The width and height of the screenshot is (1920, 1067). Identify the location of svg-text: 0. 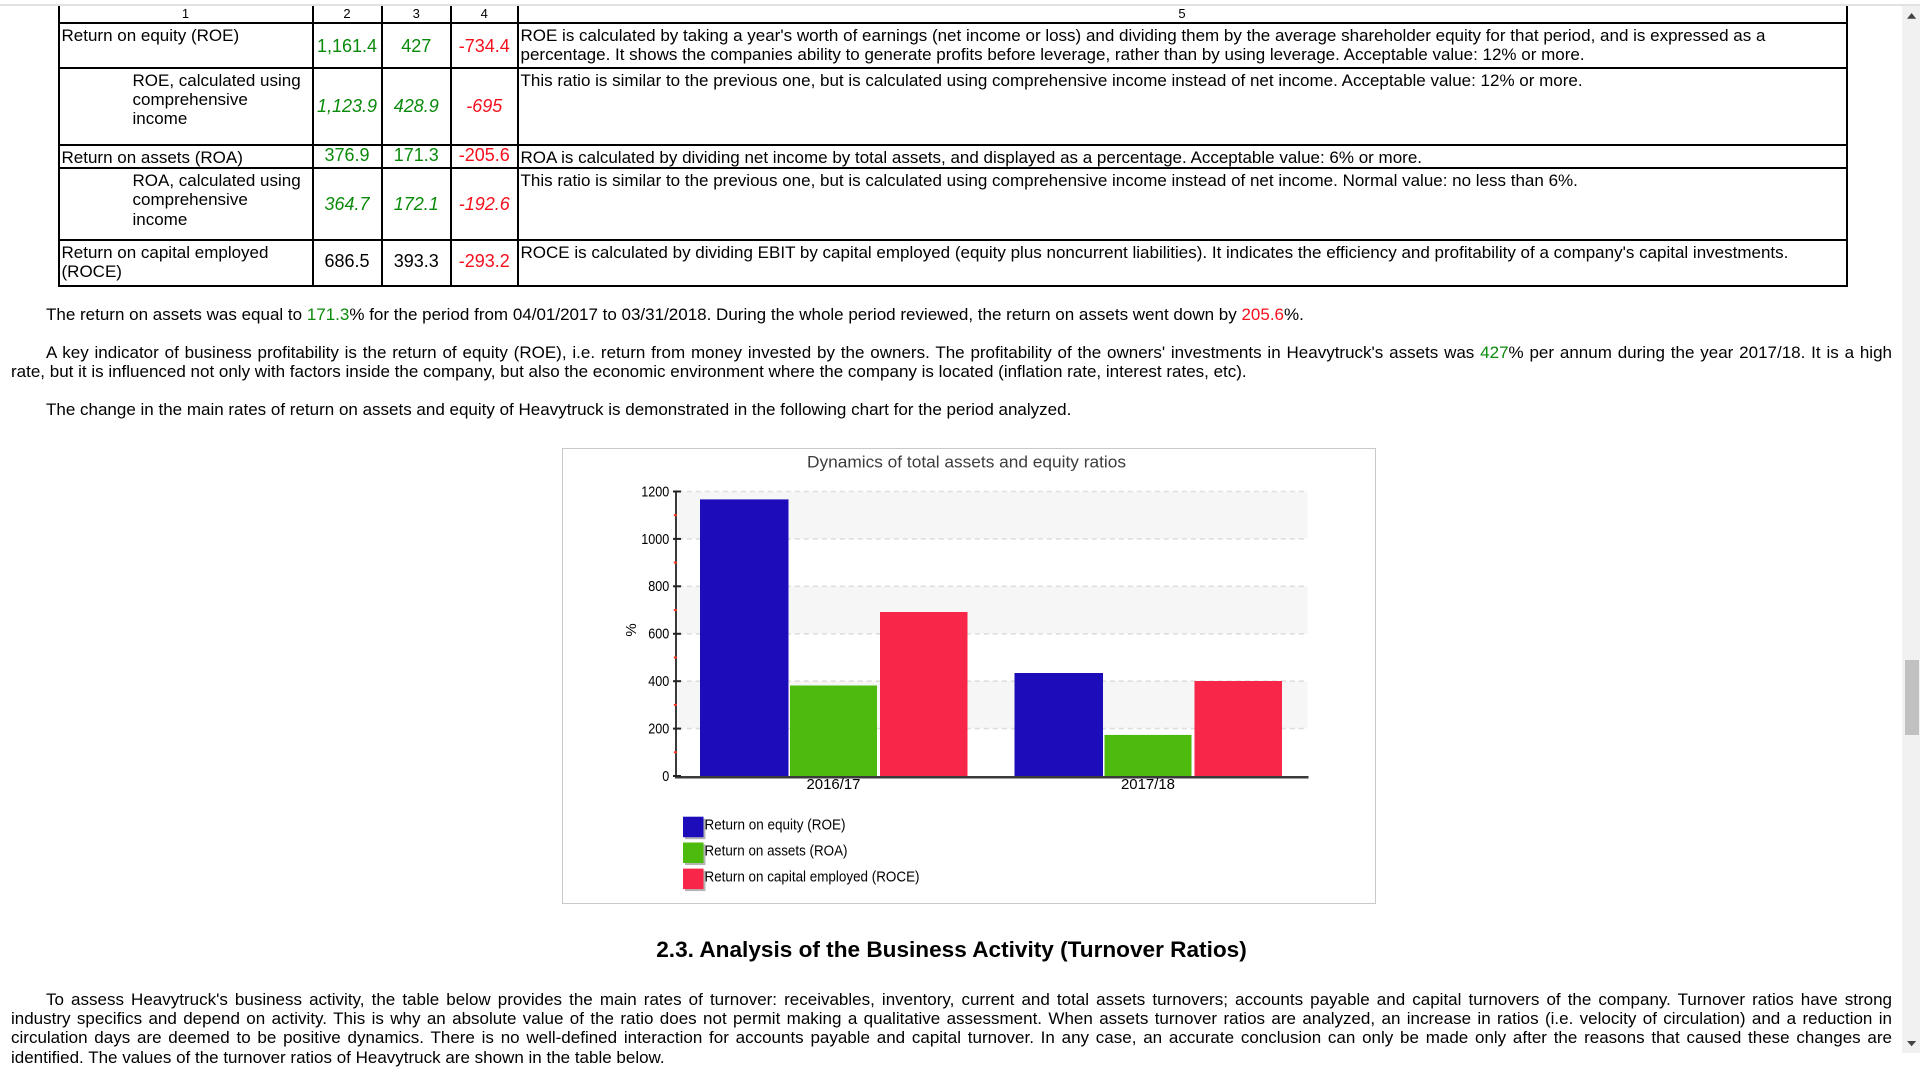
(665, 775).